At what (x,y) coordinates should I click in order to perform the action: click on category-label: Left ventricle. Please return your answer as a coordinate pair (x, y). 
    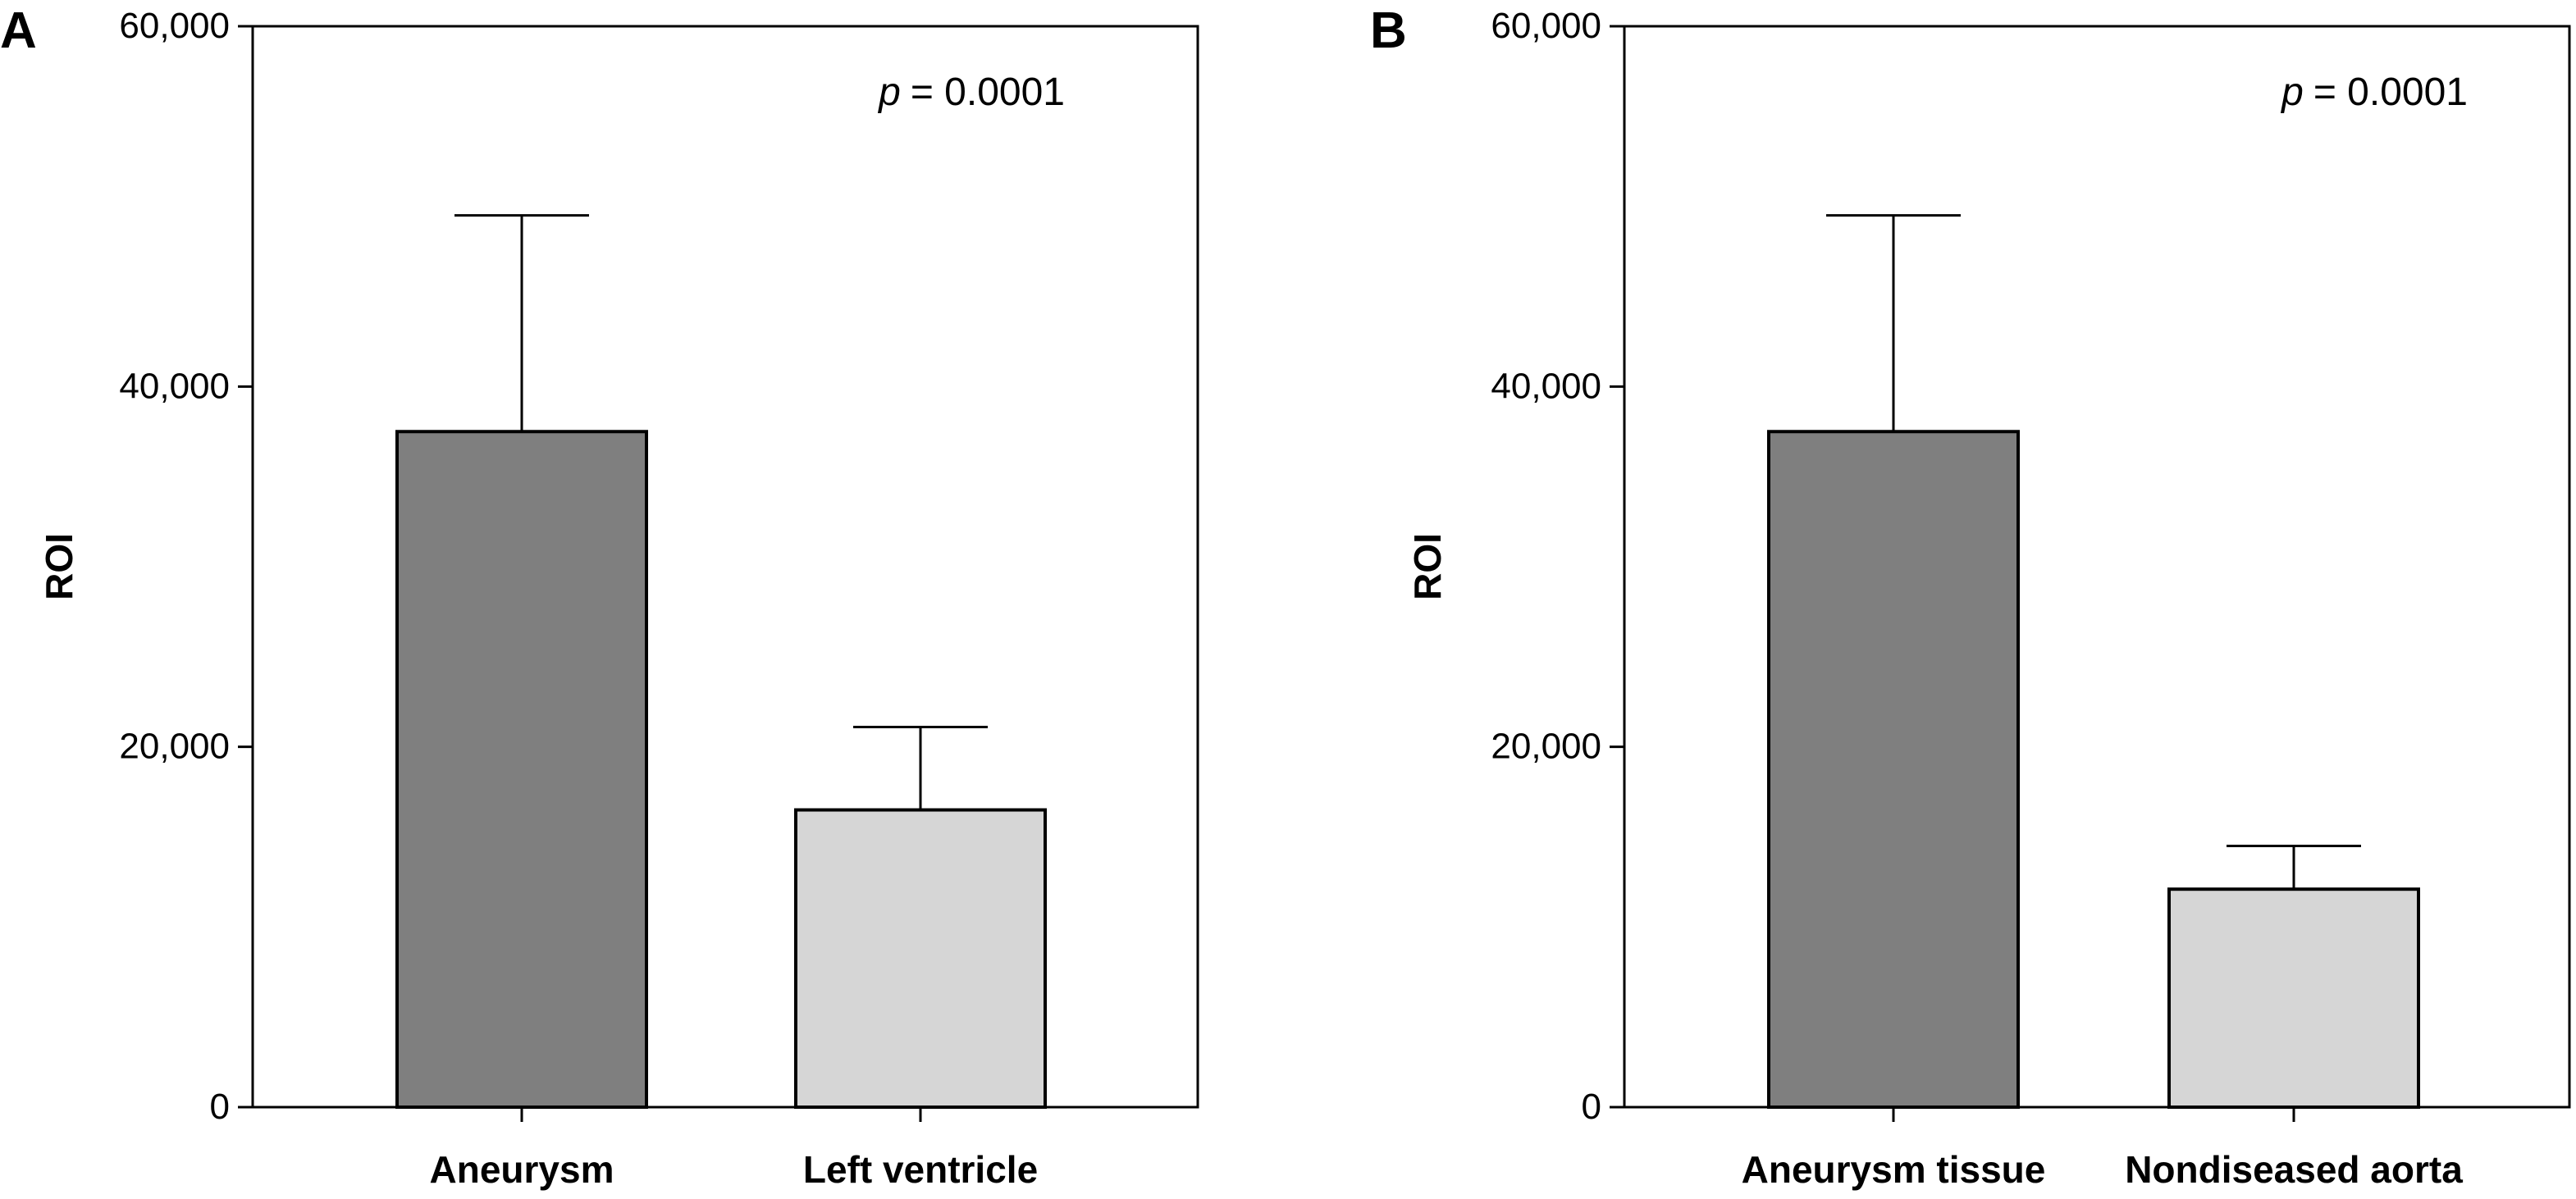
    Looking at the image, I should click on (921, 1169).